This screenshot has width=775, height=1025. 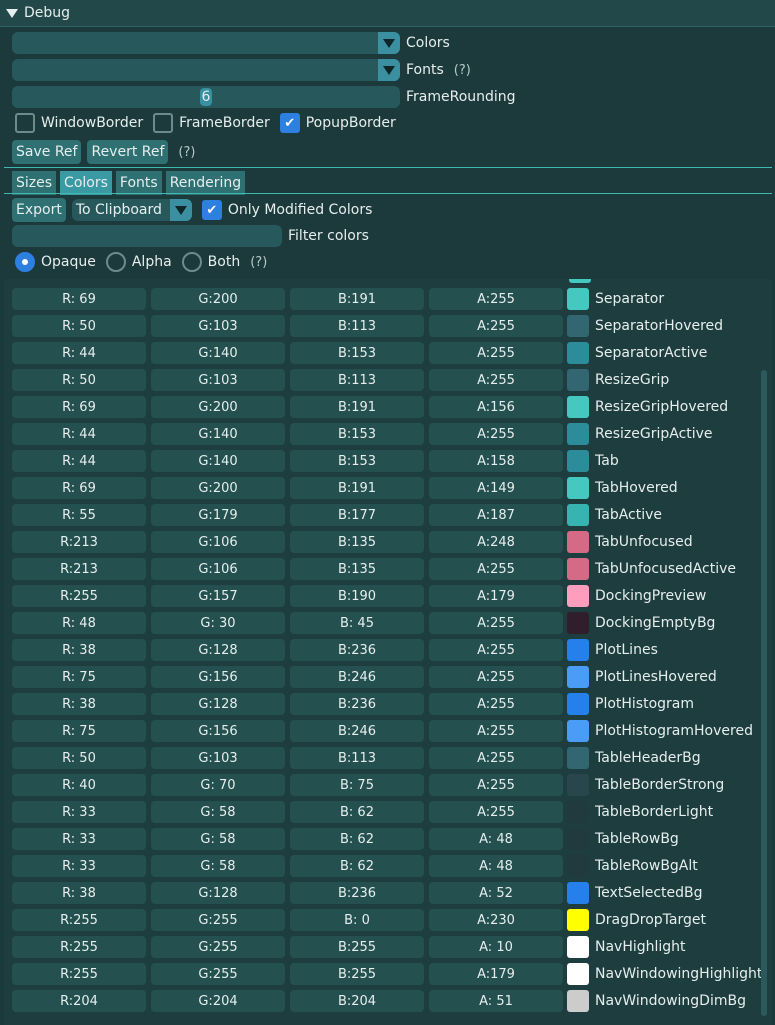 I want to click on export-button: Export, so click(x=39, y=210).